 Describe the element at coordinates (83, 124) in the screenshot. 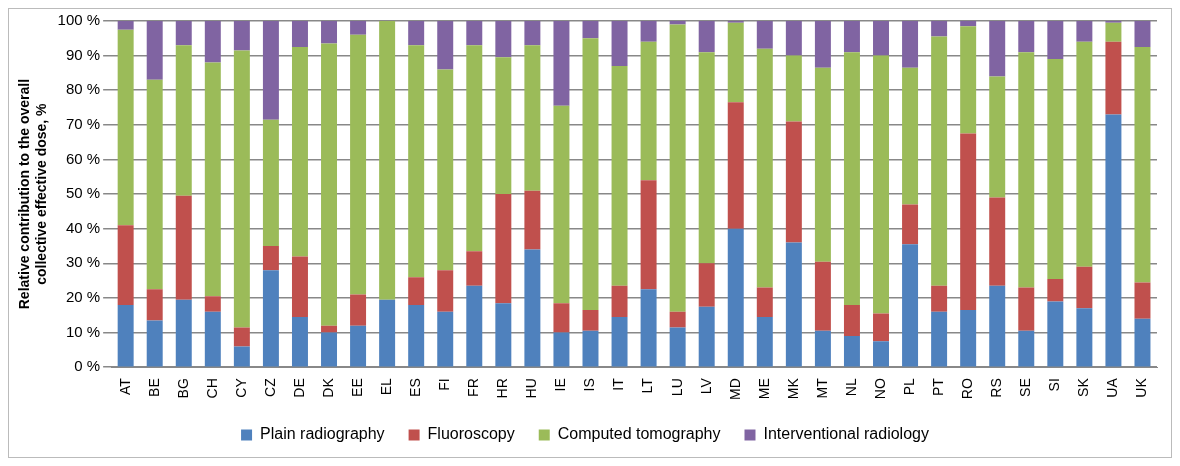

I see `y-tick-label: 70 %` at that location.